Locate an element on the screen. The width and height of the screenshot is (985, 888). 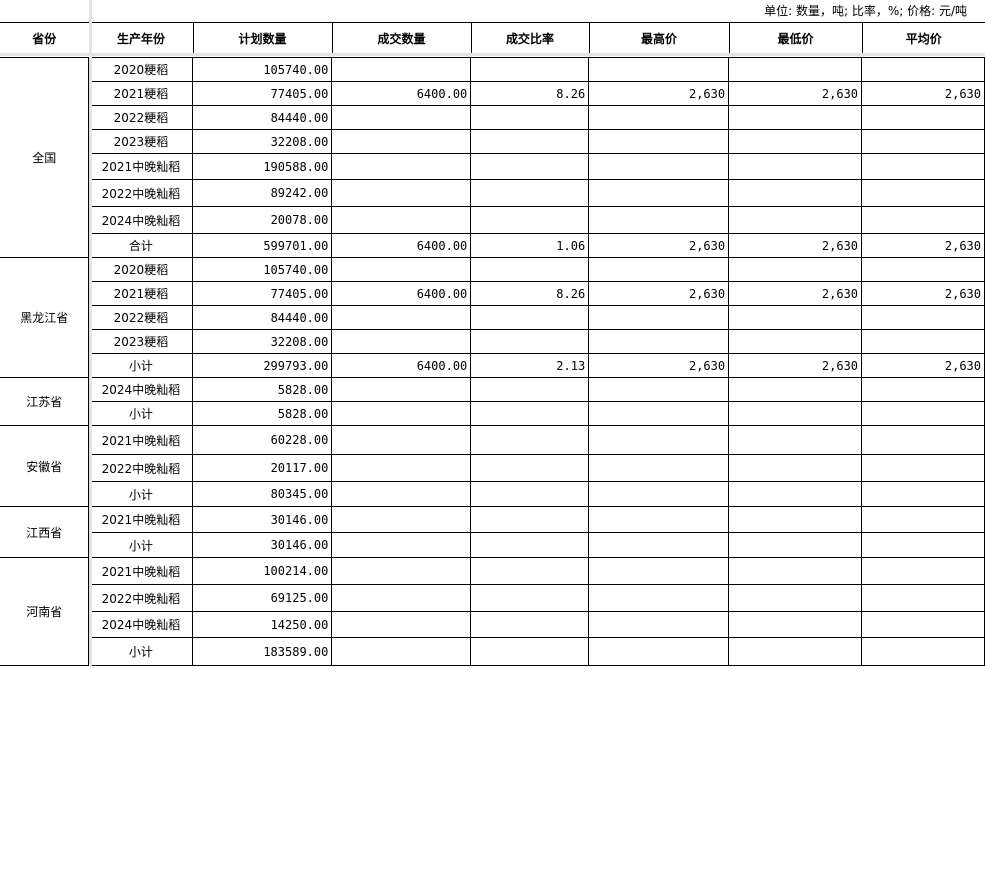
year-cell: 2022粳稻 is located at coordinates (141, 117).